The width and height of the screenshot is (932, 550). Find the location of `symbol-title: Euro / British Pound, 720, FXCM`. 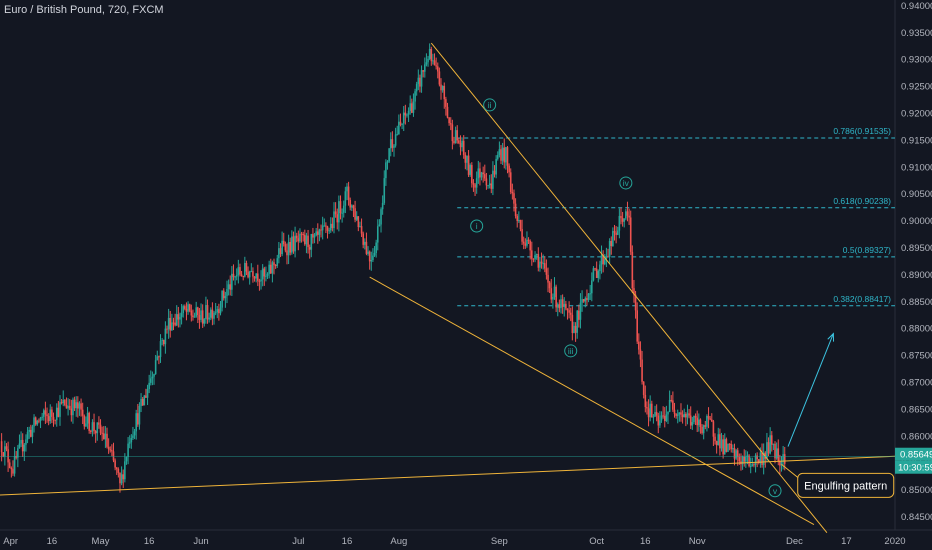

symbol-title: Euro / British Pound, 720, FXCM is located at coordinates (84, 10).